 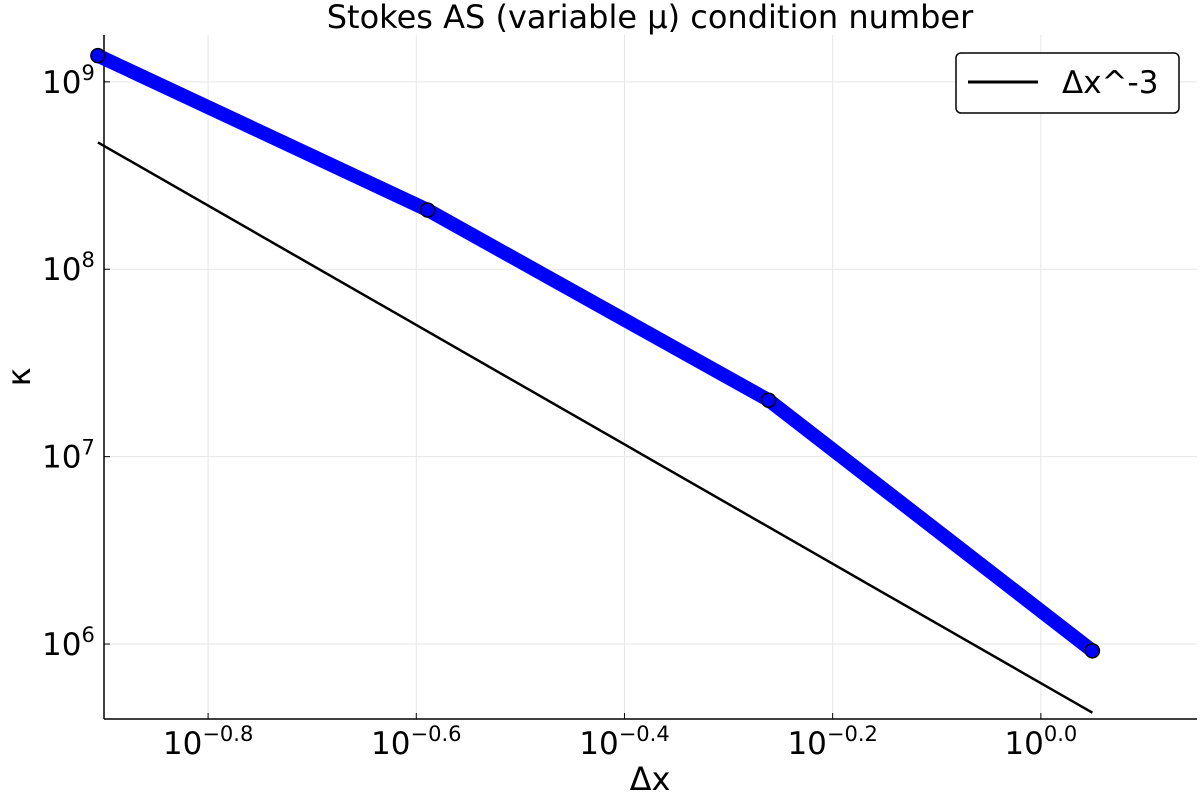 I want to click on legend: Δx^-3, so click(x=1067, y=83).